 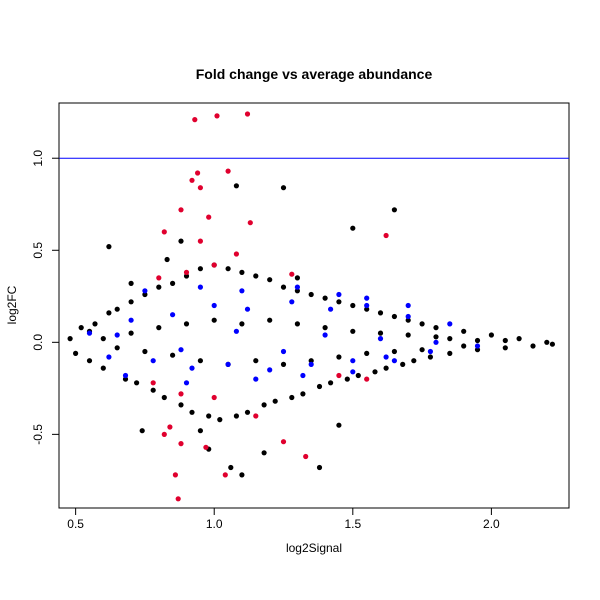 I want to click on chart-title: Fold change vs average abundance, so click(x=314, y=74).